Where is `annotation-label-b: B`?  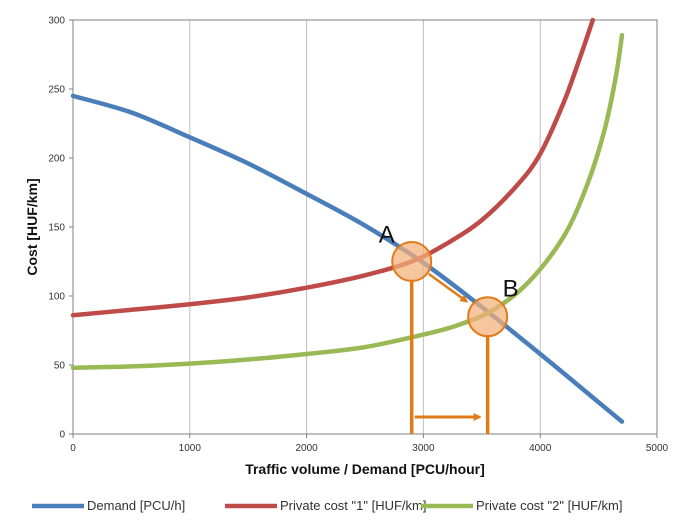
annotation-label-b: B is located at coordinates (511, 289).